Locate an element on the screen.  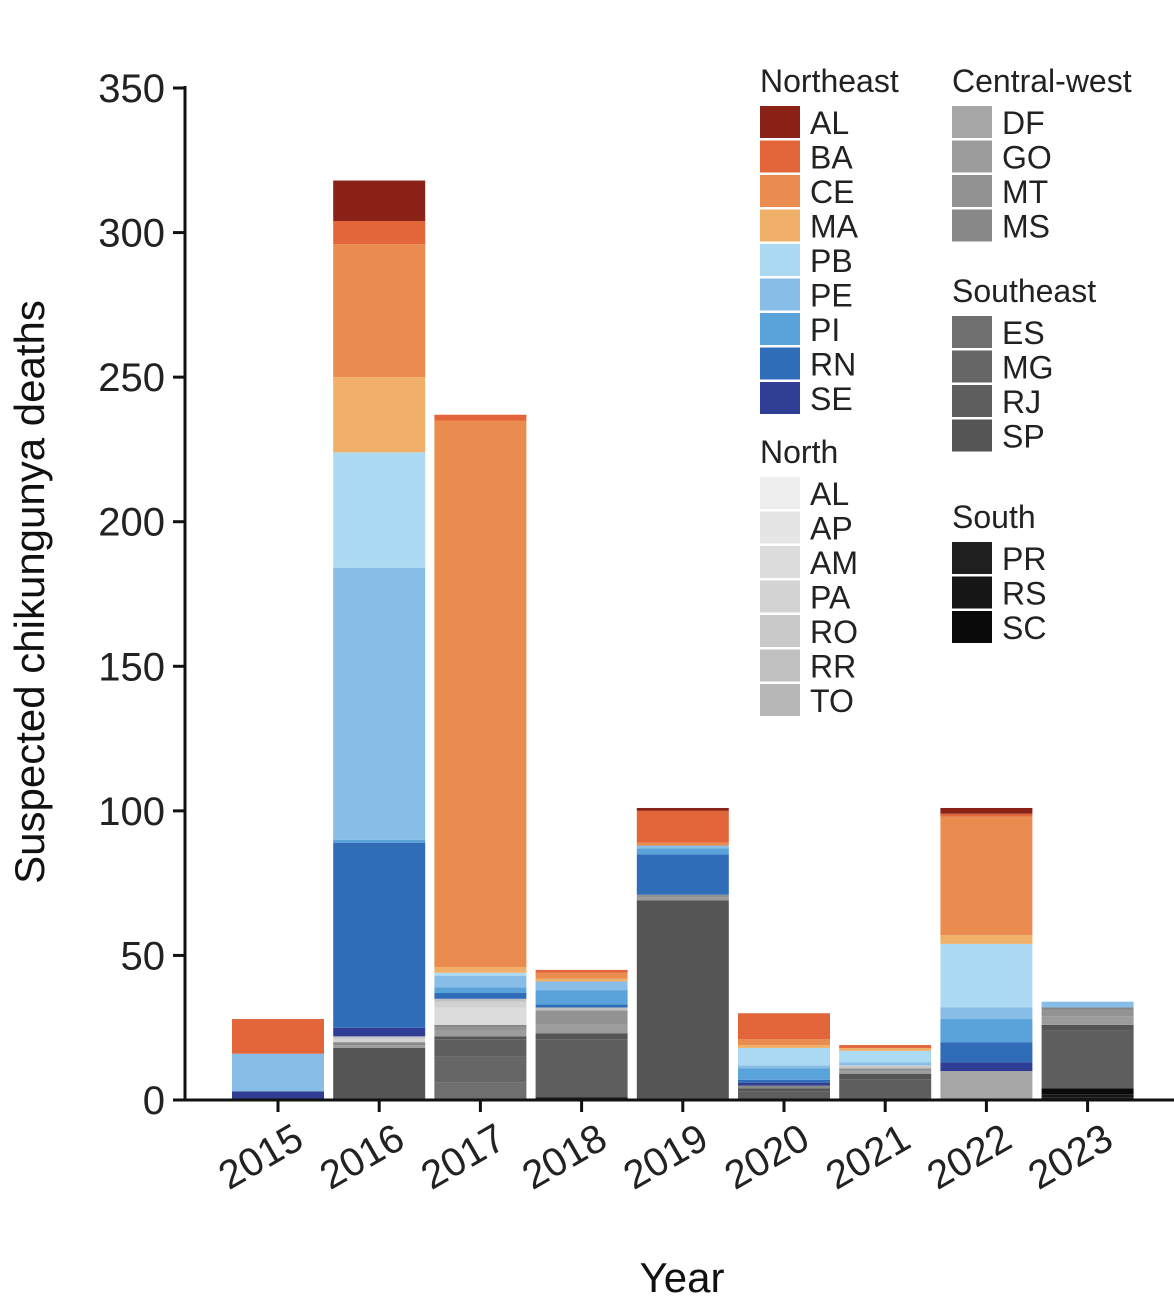
legend-swatch-mt is located at coordinates (972, 191).